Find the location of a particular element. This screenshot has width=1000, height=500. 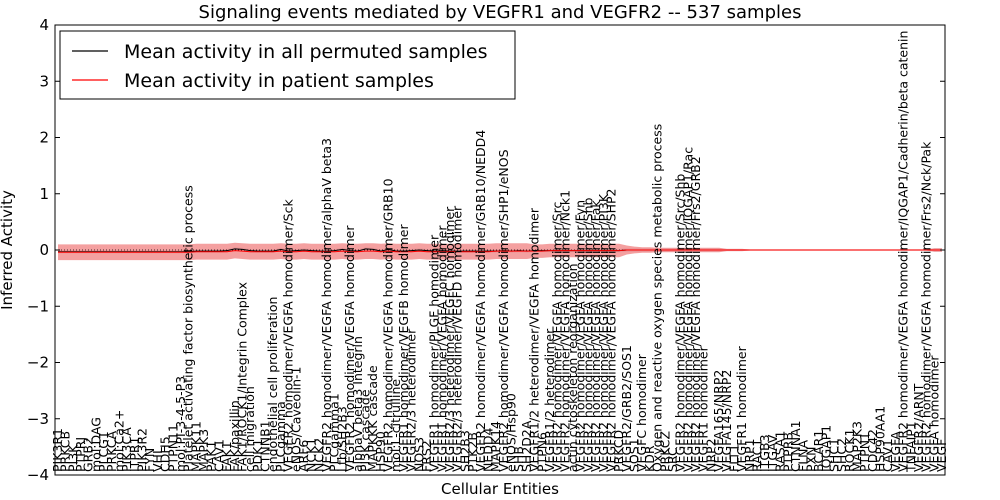

x-category-label: VEGFR2 homodimer/VEGFA homodimer/Src is located at coordinates (557, 337).